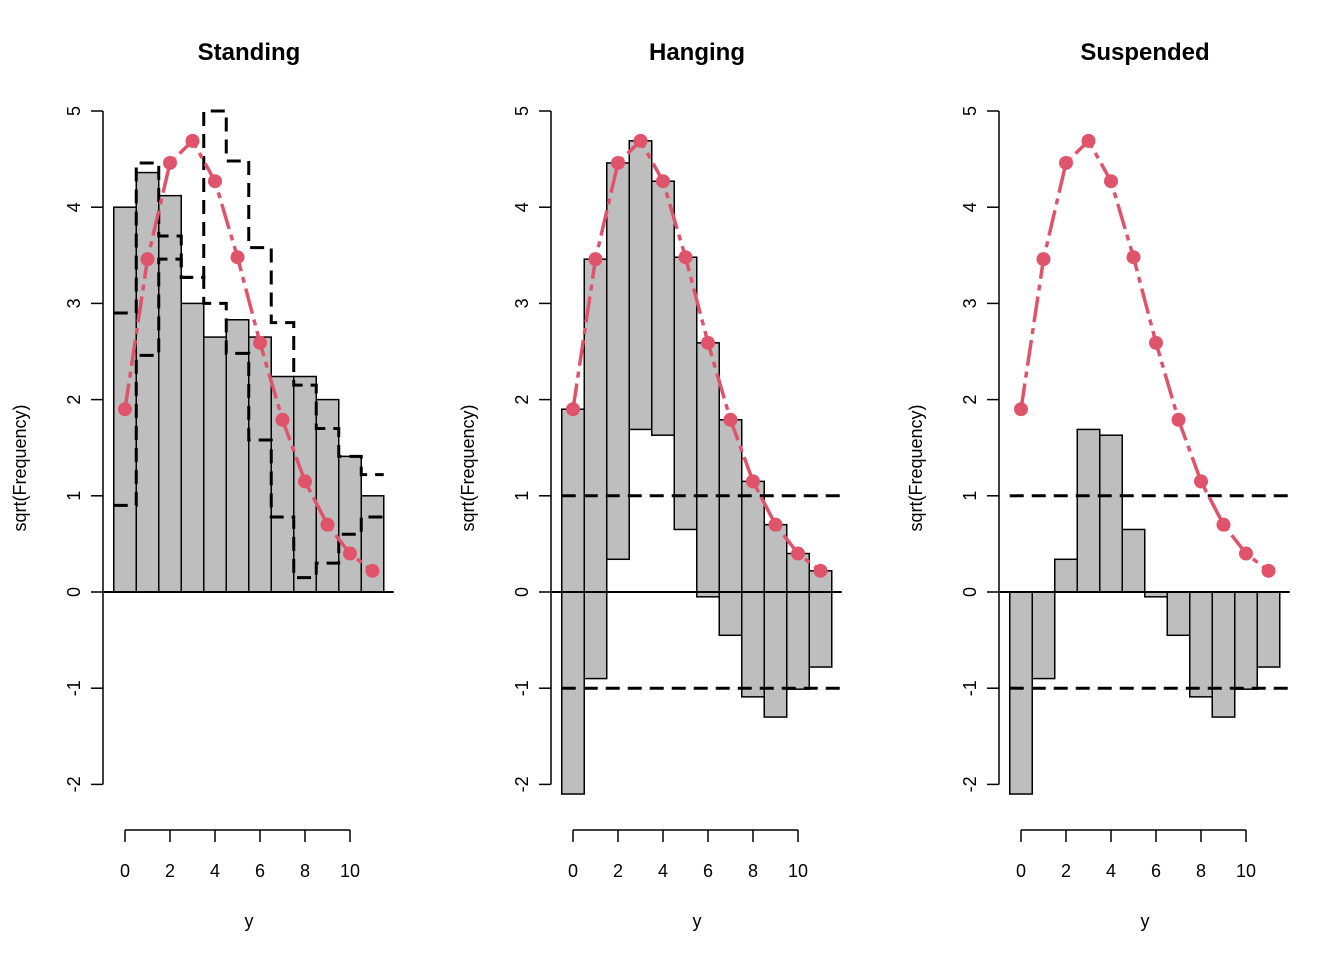 The image size is (1344, 960). What do you see at coordinates (1144, 355) in the screenshot?
I see `fitted-line` at bounding box center [1144, 355].